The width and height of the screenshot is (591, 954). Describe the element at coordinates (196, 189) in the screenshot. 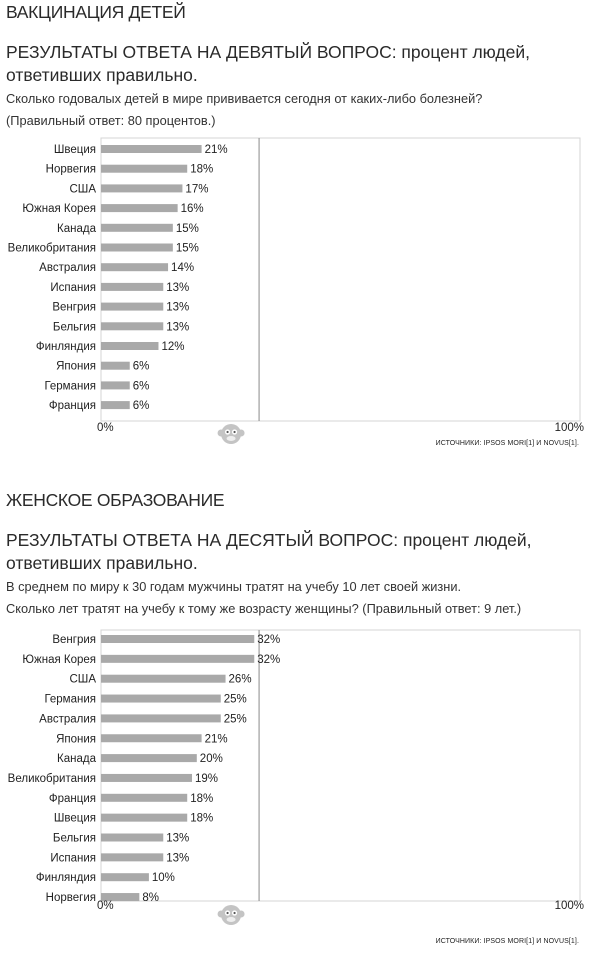

I see `value-label: 17%` at that location.